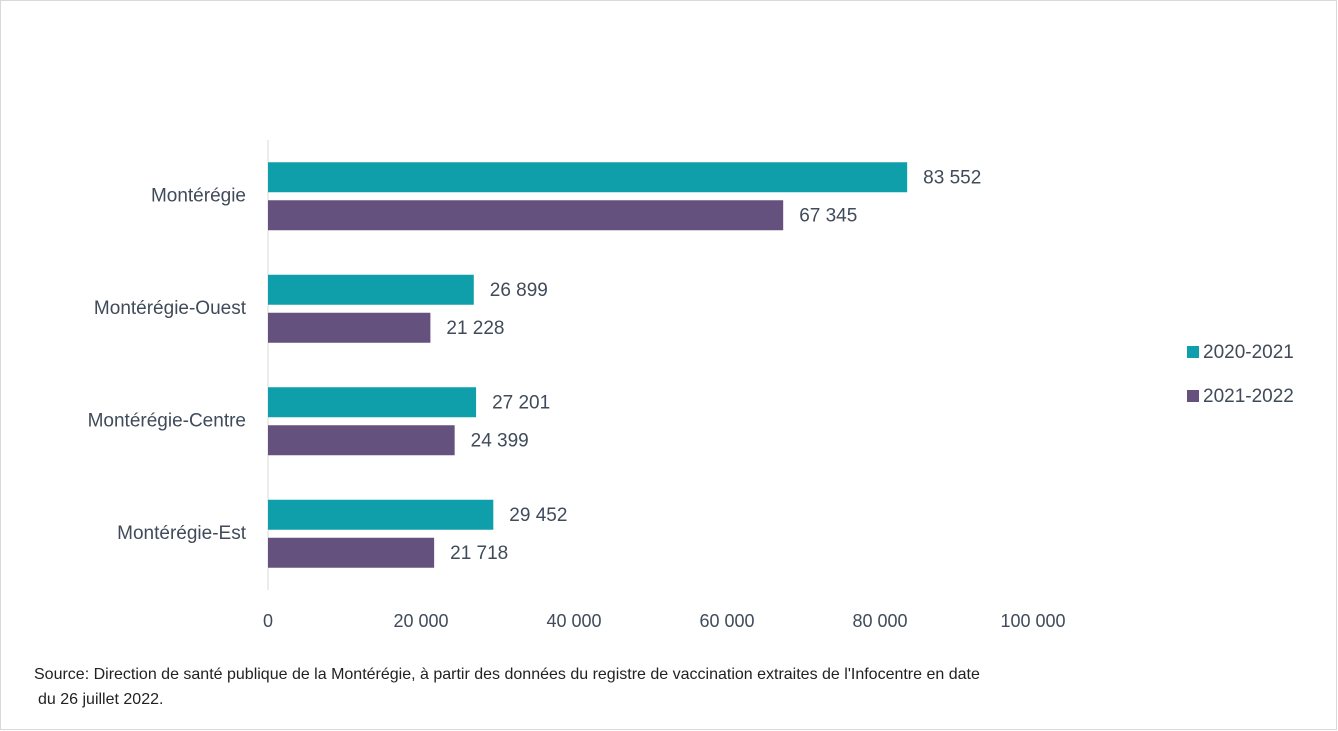 This screenshot has height=731, width=1338. What do you see at coordinates (828, 215) in the screenshot?
I see `data-label: 67 345` at bounding box center [828, 215].